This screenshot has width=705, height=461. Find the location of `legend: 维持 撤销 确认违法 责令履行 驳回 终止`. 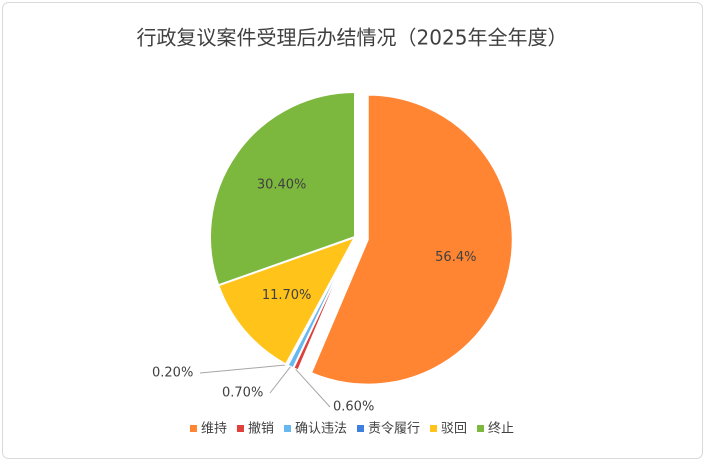

legend: 维持 撤销 确认违法 责令履行 驳回 终止 is located at coordinates (351, 429).